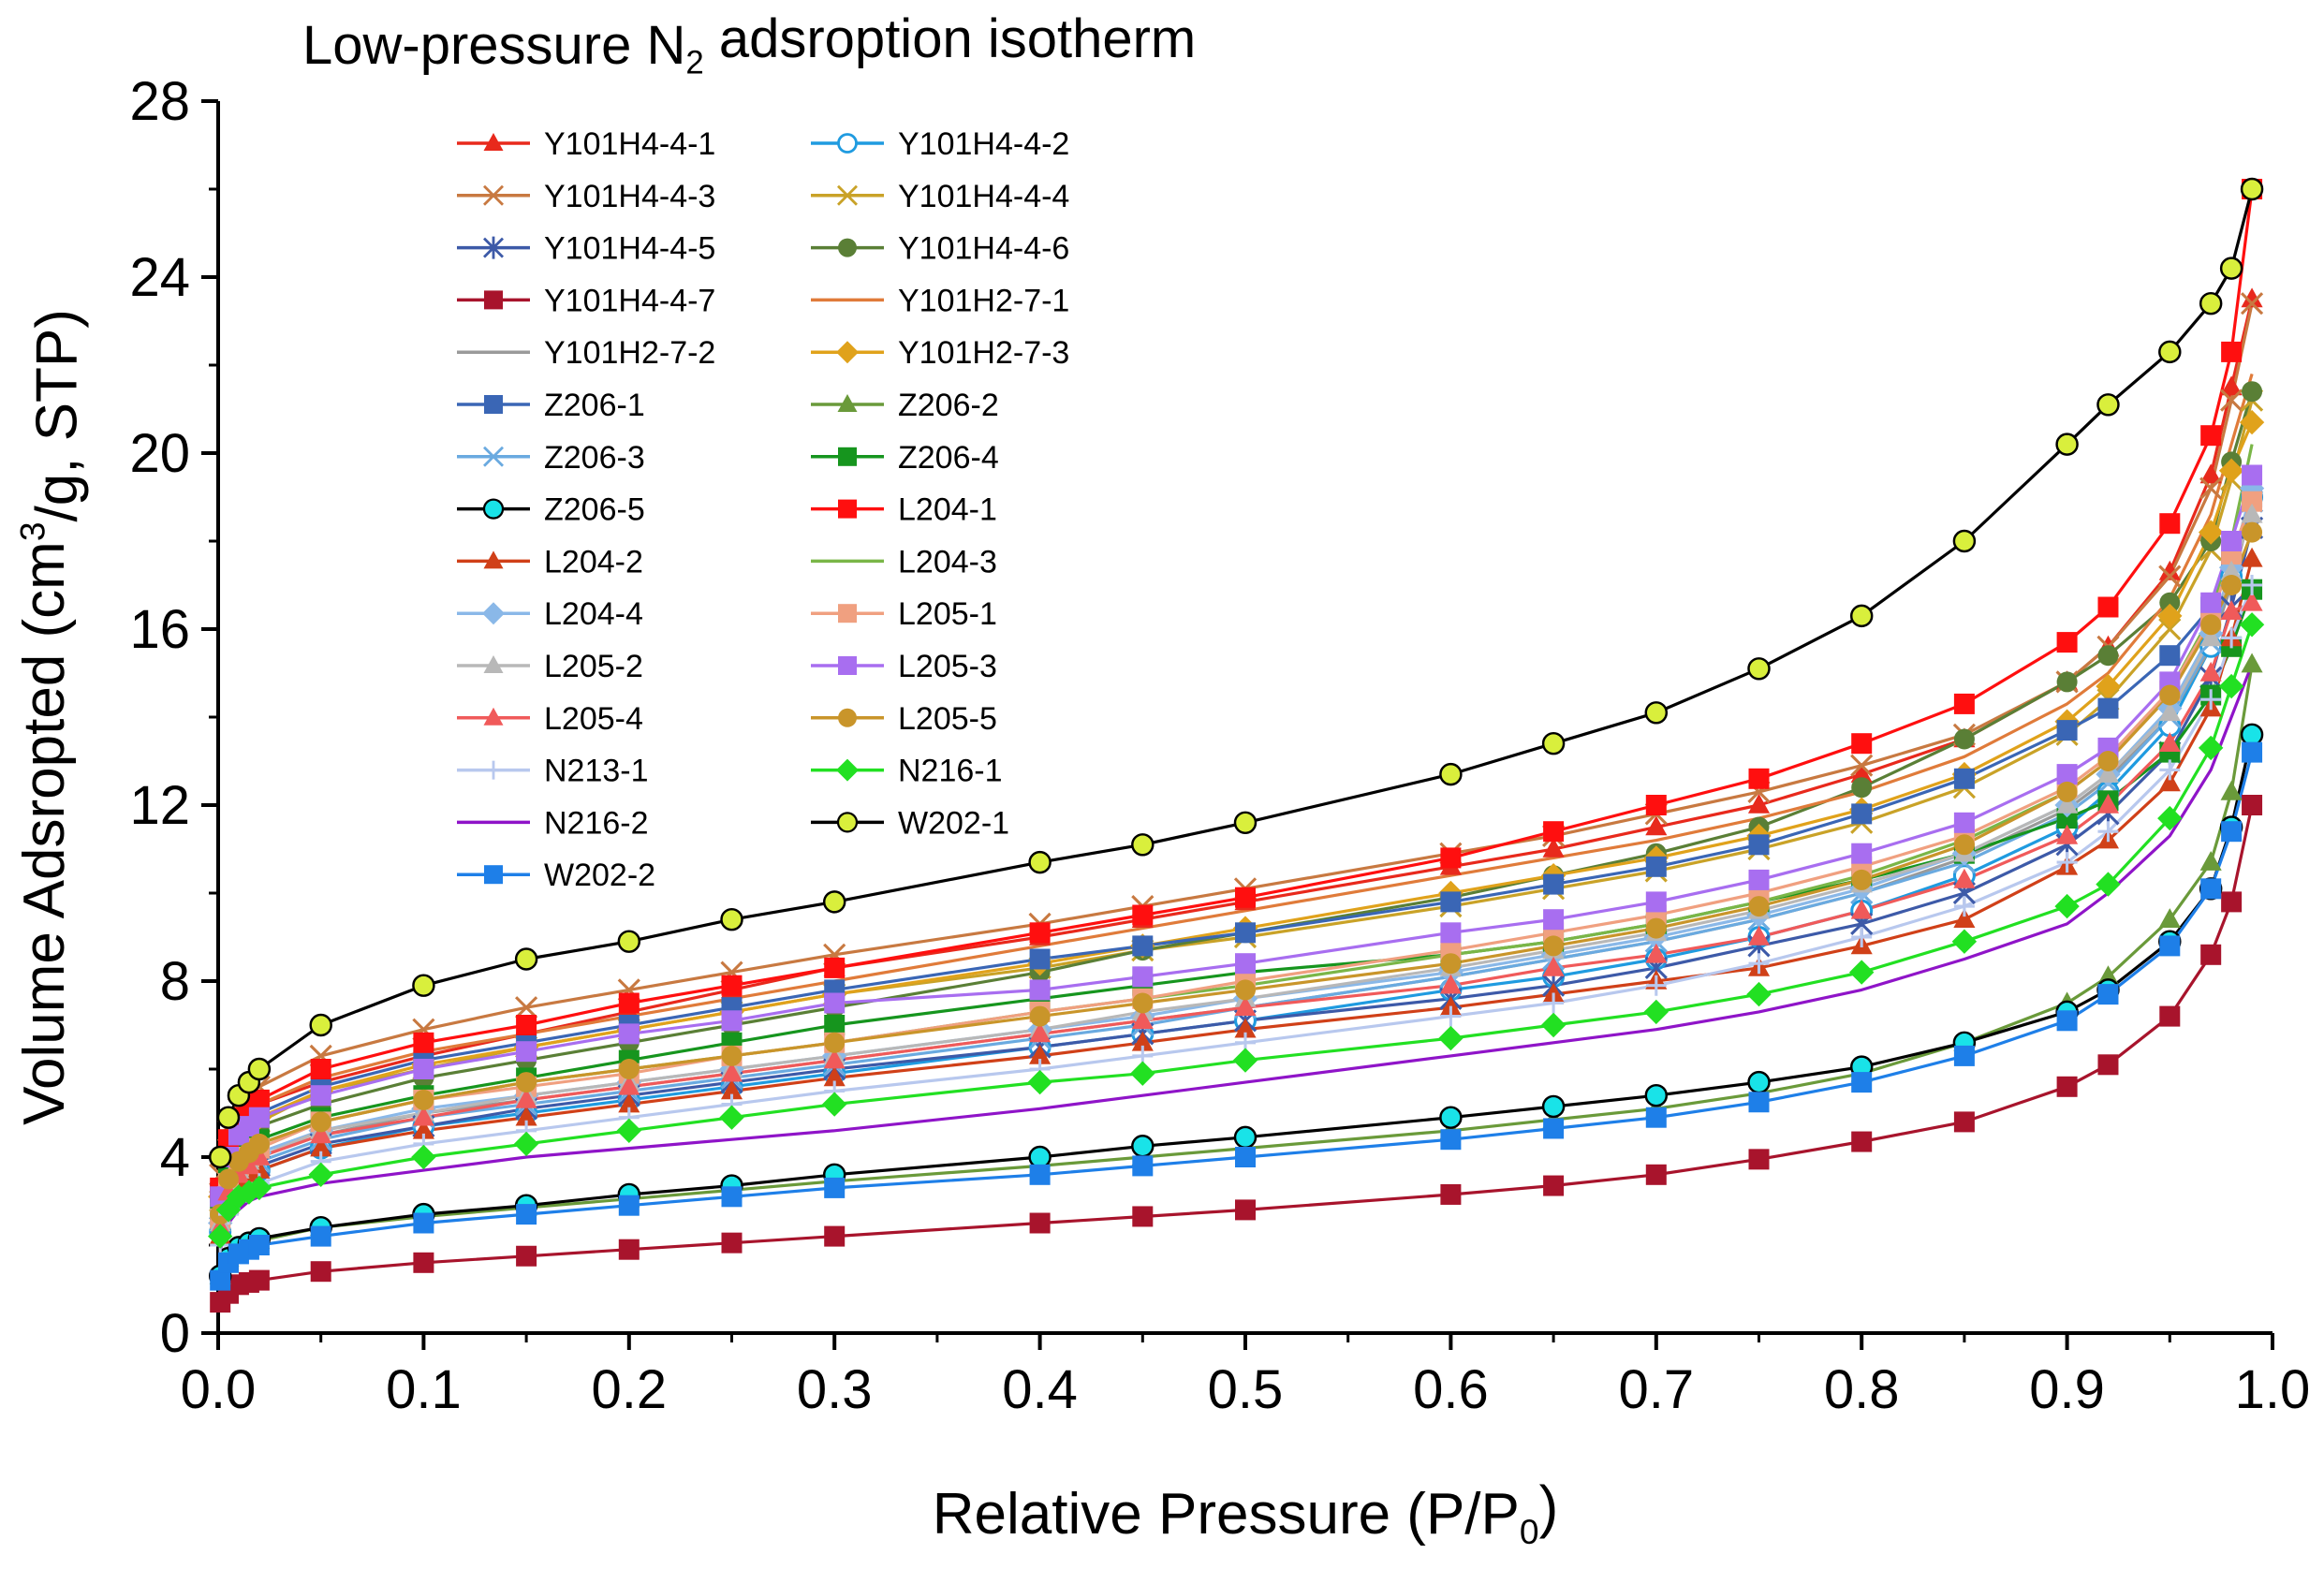 Image resolution: width=2324 pixels, height=1569 pixels. Describe the element at coordinates (551, 405) in the screenshot. I see `legend-item-z206-1: Z206-1` at that location.